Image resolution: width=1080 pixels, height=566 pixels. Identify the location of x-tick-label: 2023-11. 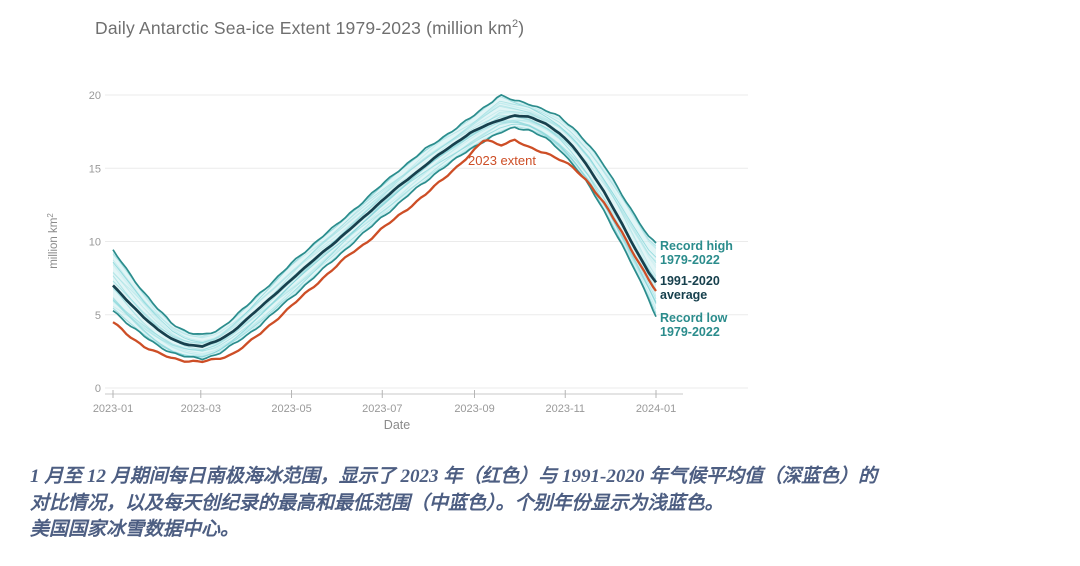
(565, 409).